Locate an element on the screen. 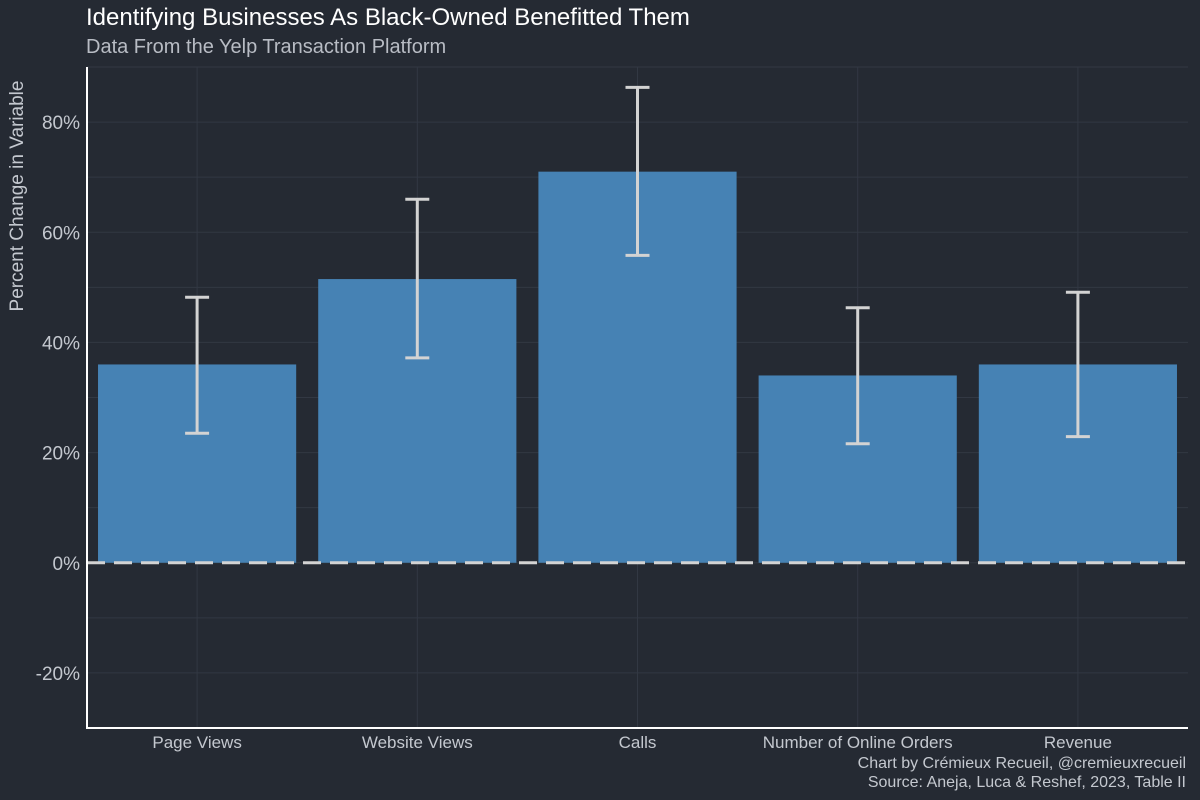 This screenshot has height=800, width=1200. y-tick-label: -20% is located at coordinates (58, 674).